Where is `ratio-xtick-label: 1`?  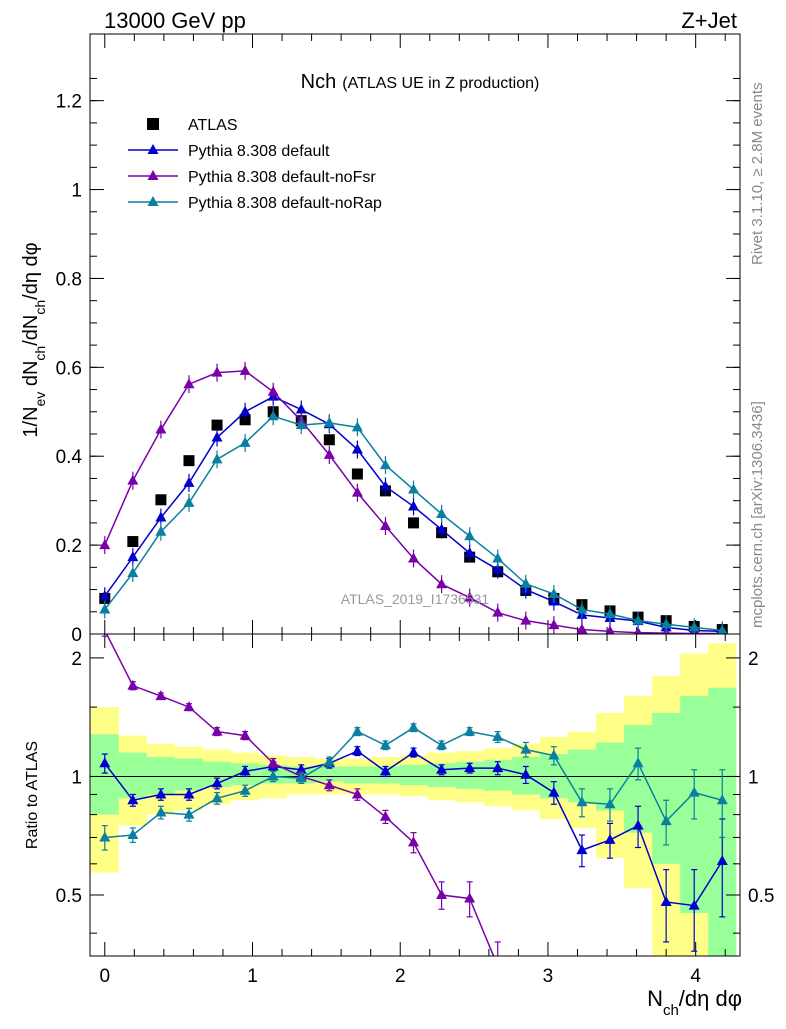
ratio-xtick-label: 1 is located at coordinates (252, 976).